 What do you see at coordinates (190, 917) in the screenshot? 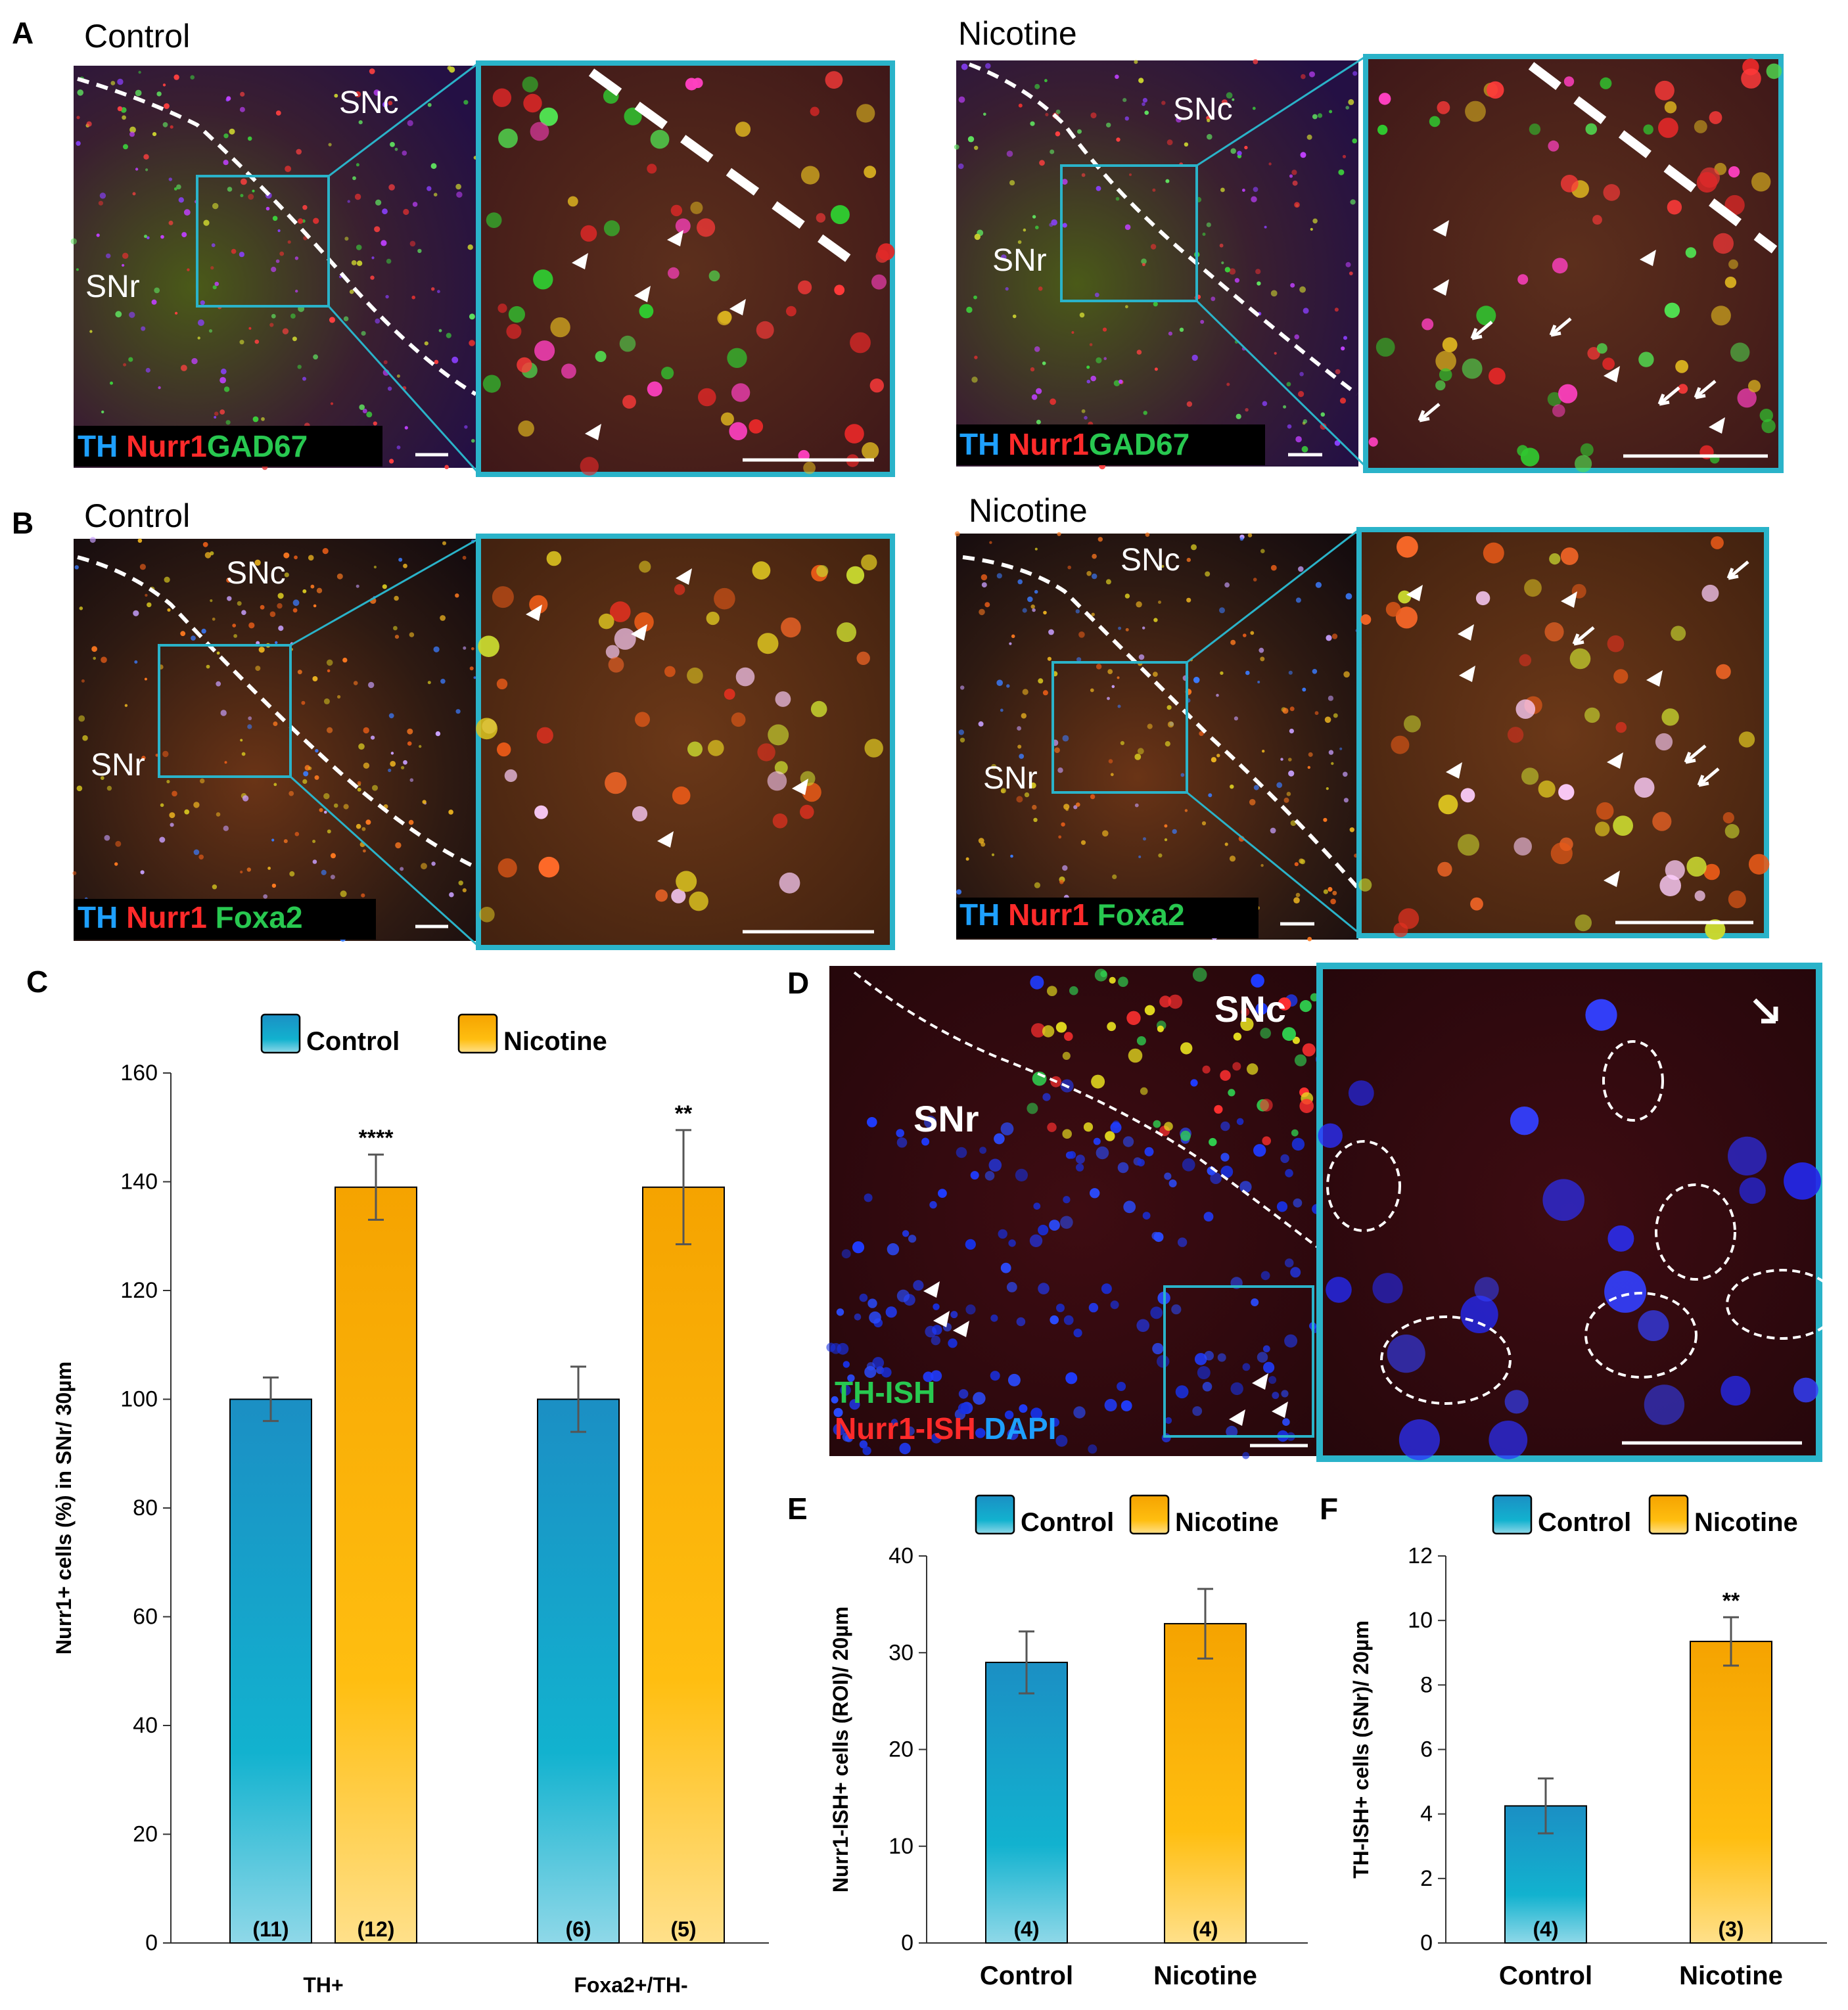
I see `b-control-stain-legend: TH Nurr1 Foxa2` at bounding box center [190, 917].